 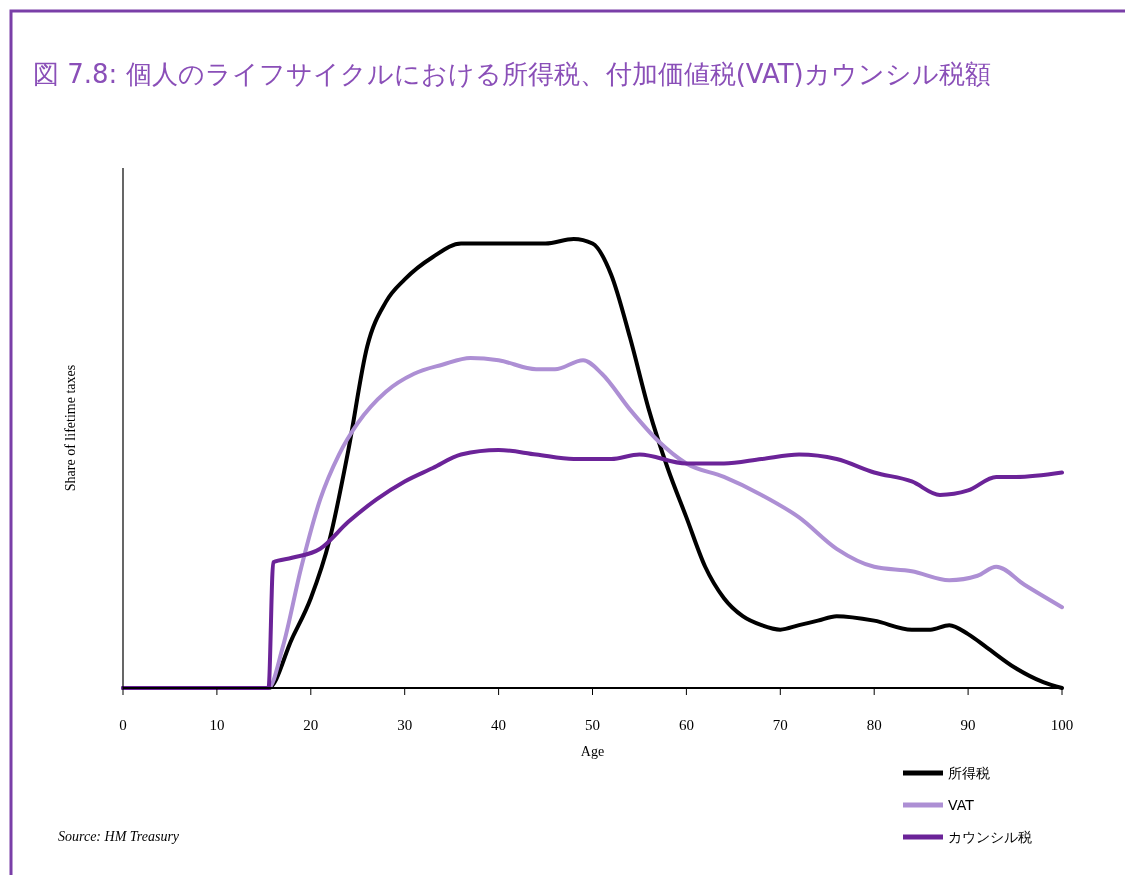 What do you see at coordinates (119, 836) in the screenshot?
I see `source-note: Source: HM Treasury` at bounding box center [119, 836].